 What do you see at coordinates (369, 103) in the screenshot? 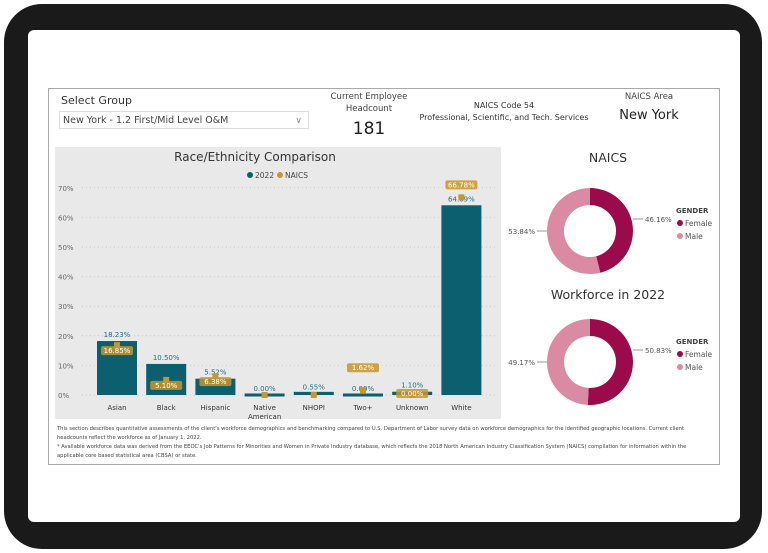
I see `headcount-label: Current Employee Headcount` at bounding box center [369, 103].